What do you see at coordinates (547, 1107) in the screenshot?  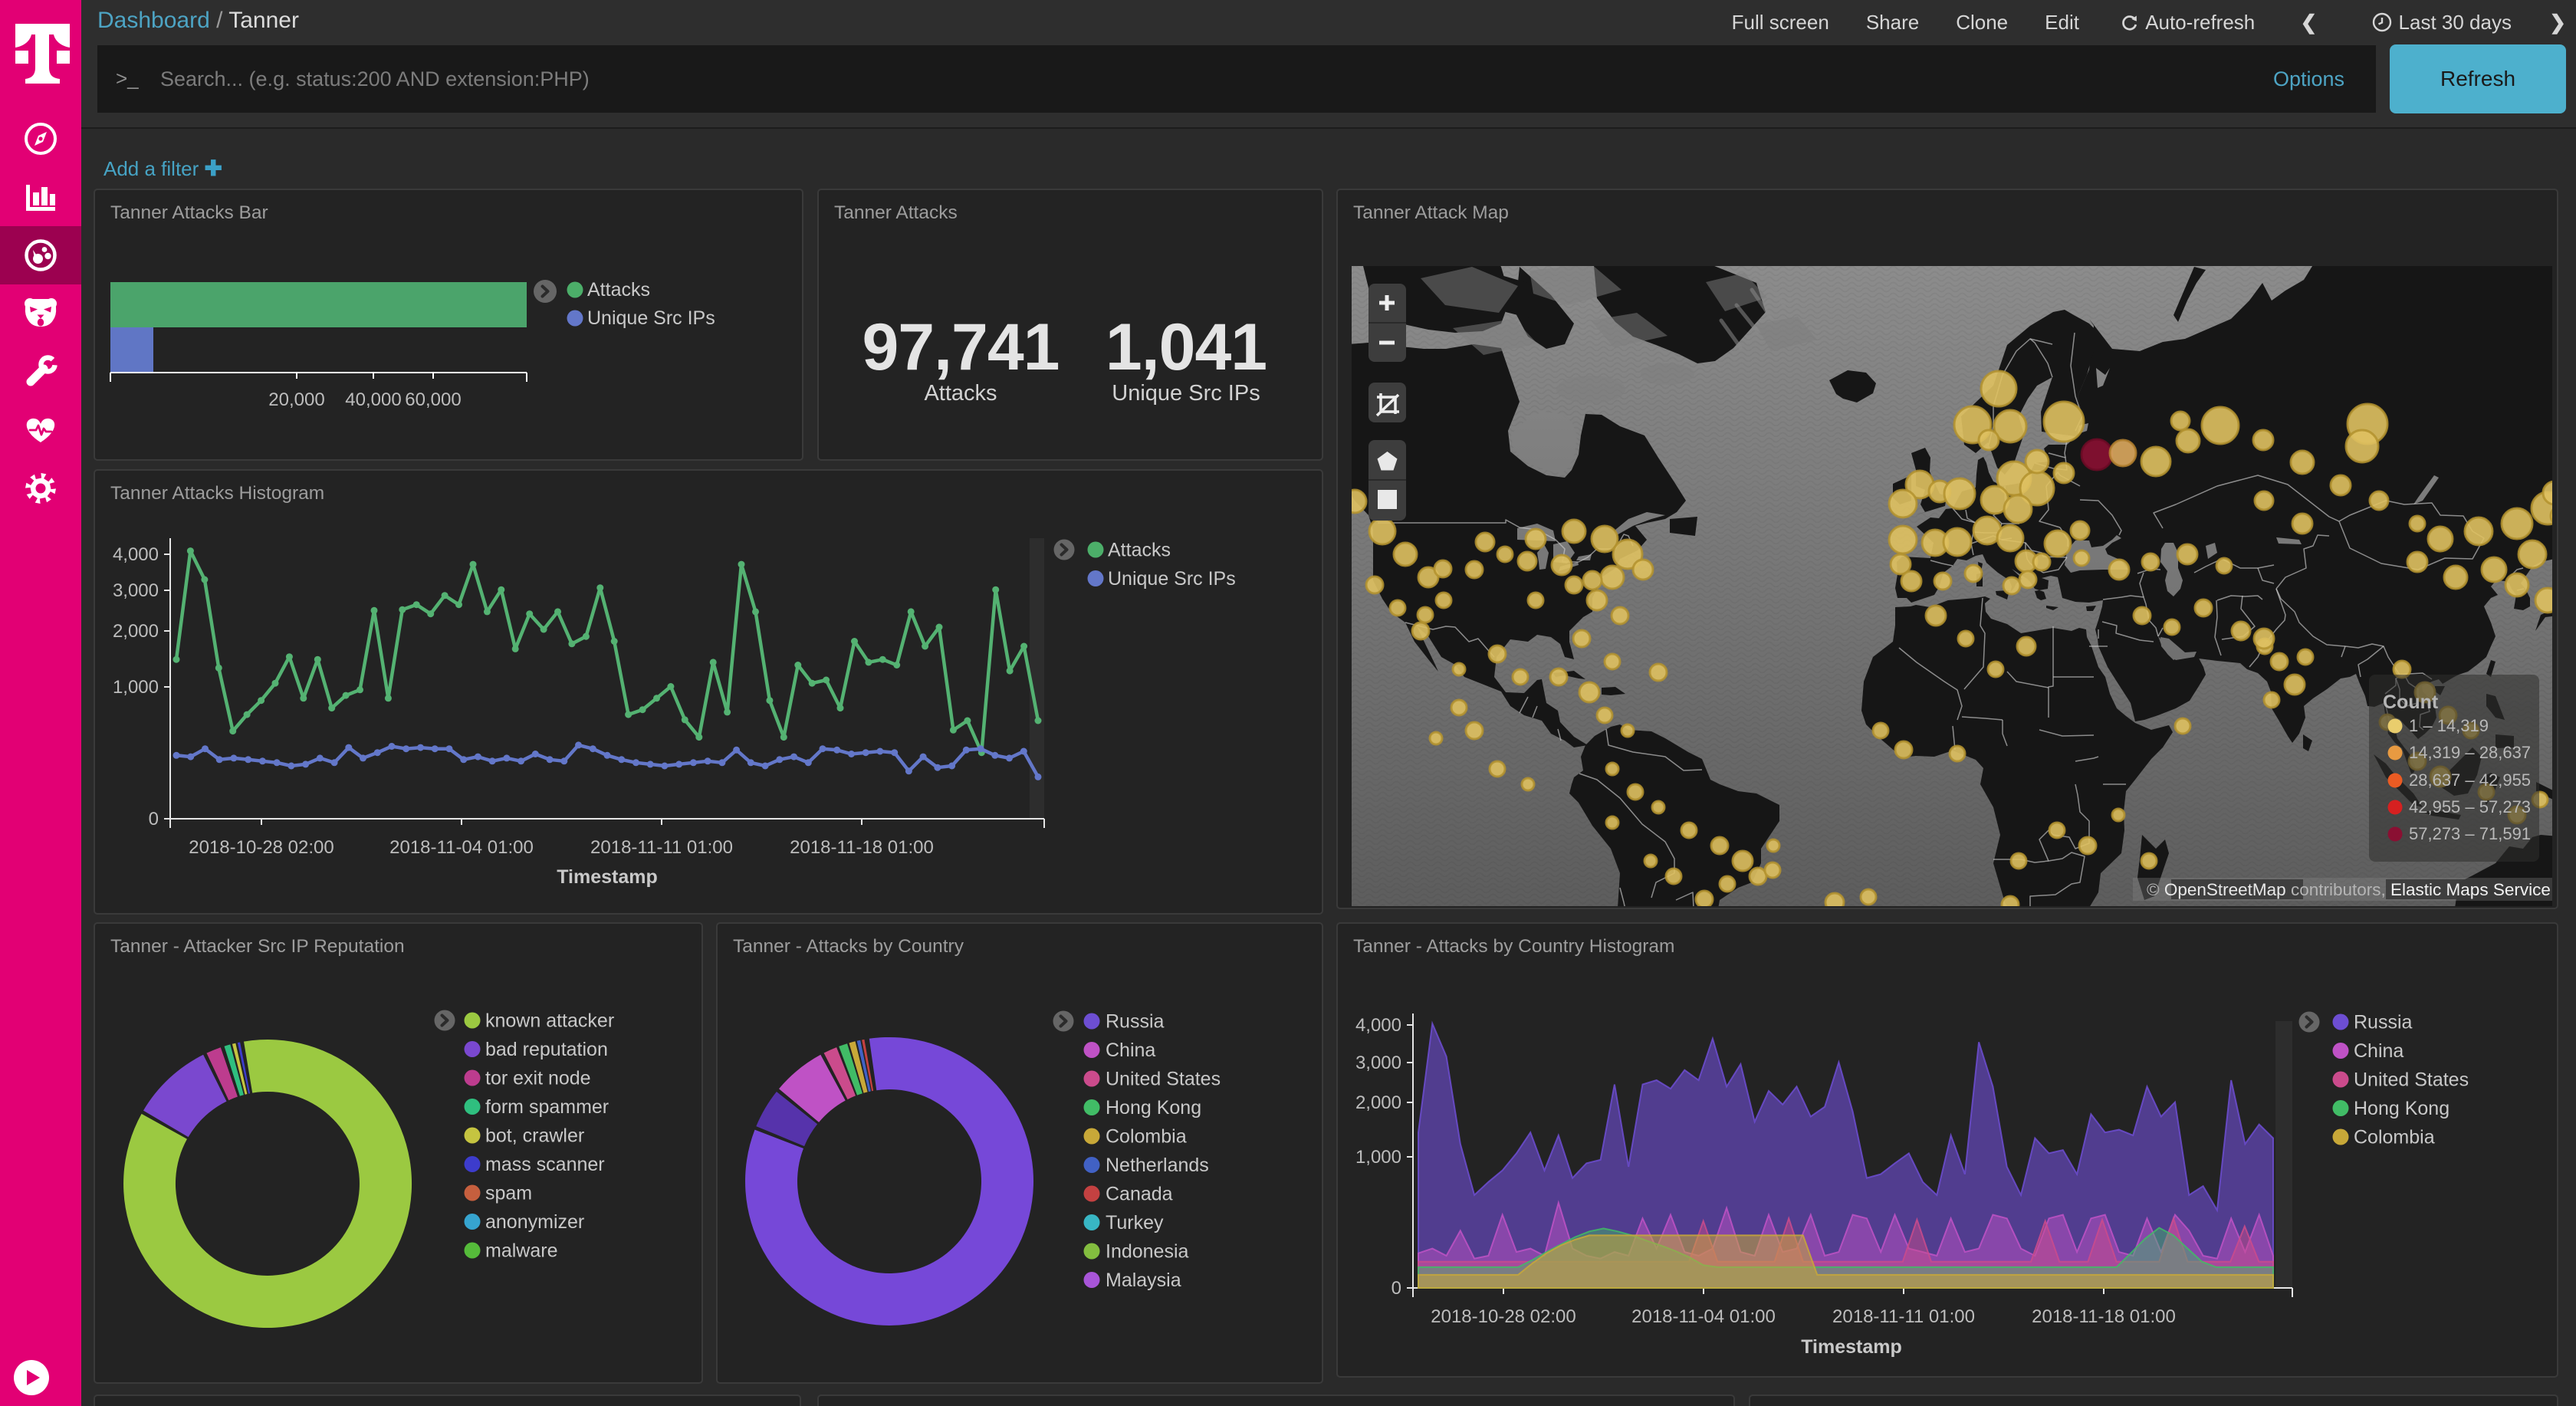 I see `svg-text: form spammer` at bounding box center [547, 1107].